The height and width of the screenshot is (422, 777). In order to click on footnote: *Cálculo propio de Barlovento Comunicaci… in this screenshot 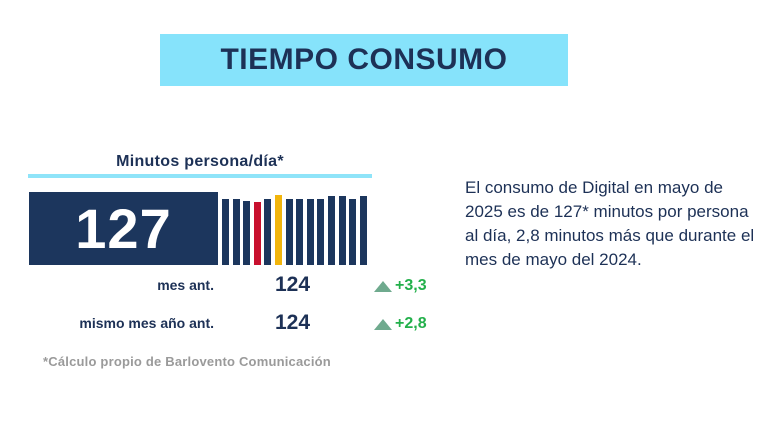, I will do `click(187, 361)`.